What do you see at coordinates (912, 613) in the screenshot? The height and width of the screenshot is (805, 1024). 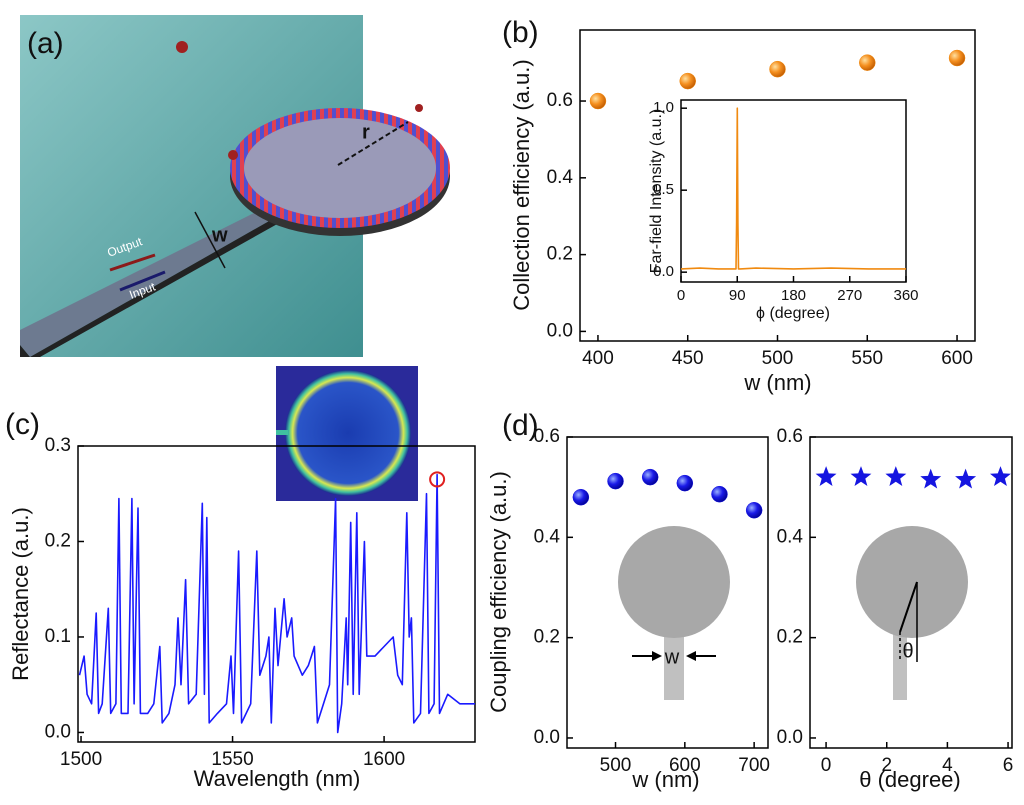 I see `schematic-theta` at bounding box center [912, 613].